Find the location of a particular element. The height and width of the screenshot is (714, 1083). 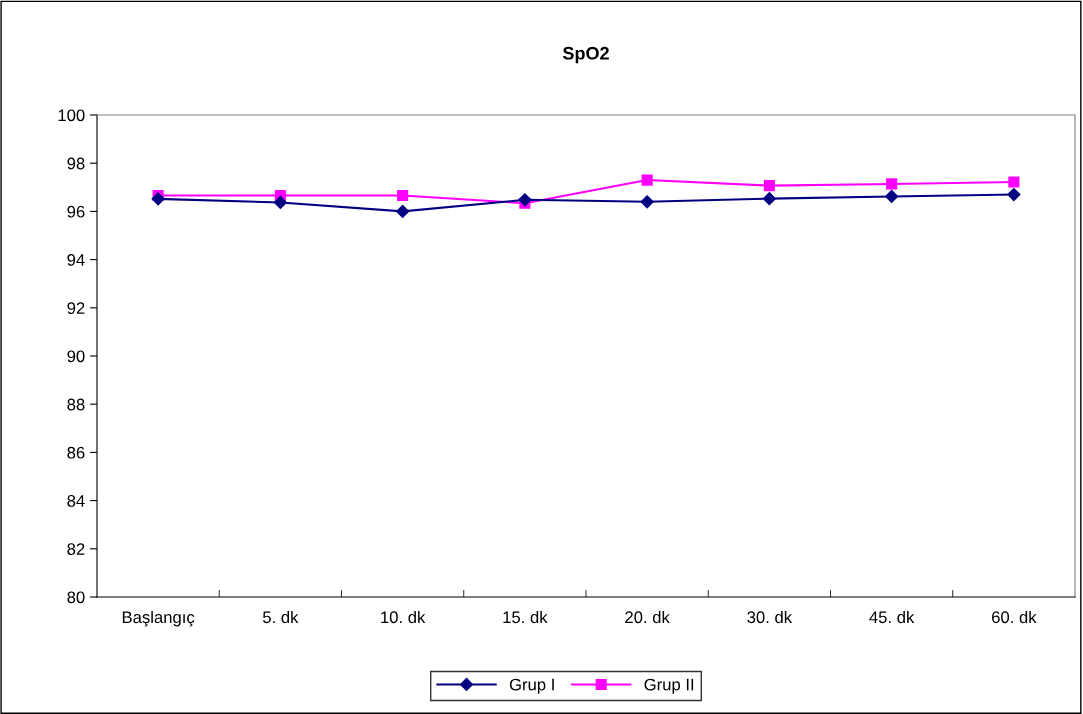

y-tick-label: 96 is located at coordinates (76, 211).